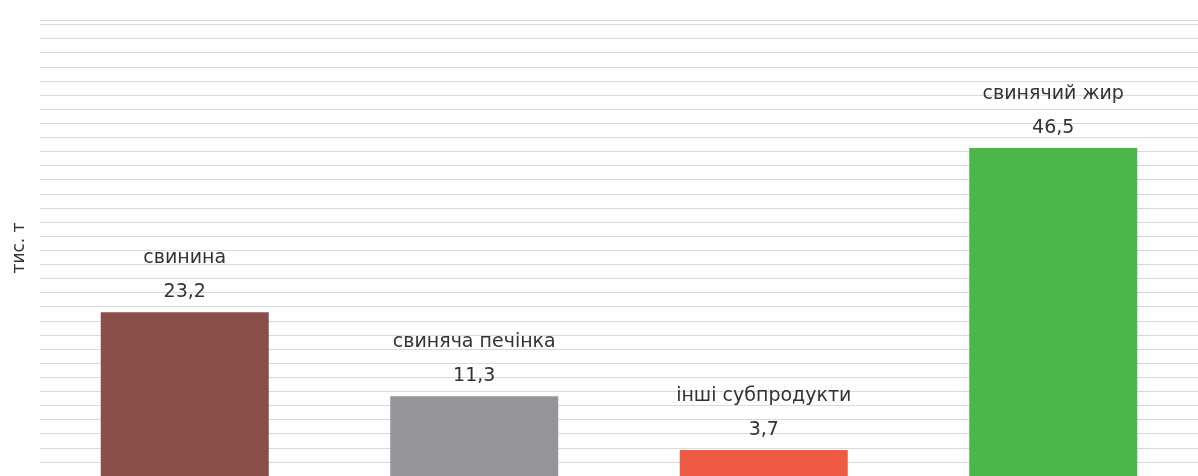 This screenshot has width=1198, height=476. What do you see at coordinates (17, 248) in the screenshot?
I see `y-axis-title: тис. т` at bounding box center [17, 248].